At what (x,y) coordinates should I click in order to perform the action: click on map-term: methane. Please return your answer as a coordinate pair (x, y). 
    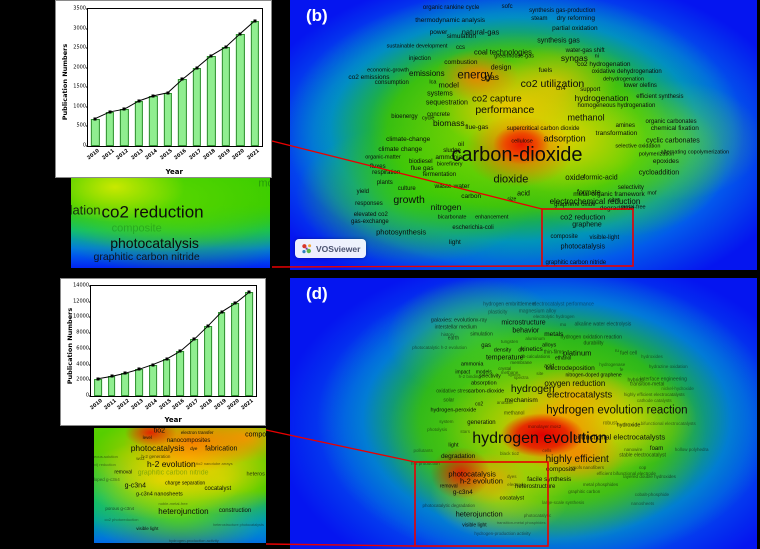
    Looking at the image, I should click on (509, 372).